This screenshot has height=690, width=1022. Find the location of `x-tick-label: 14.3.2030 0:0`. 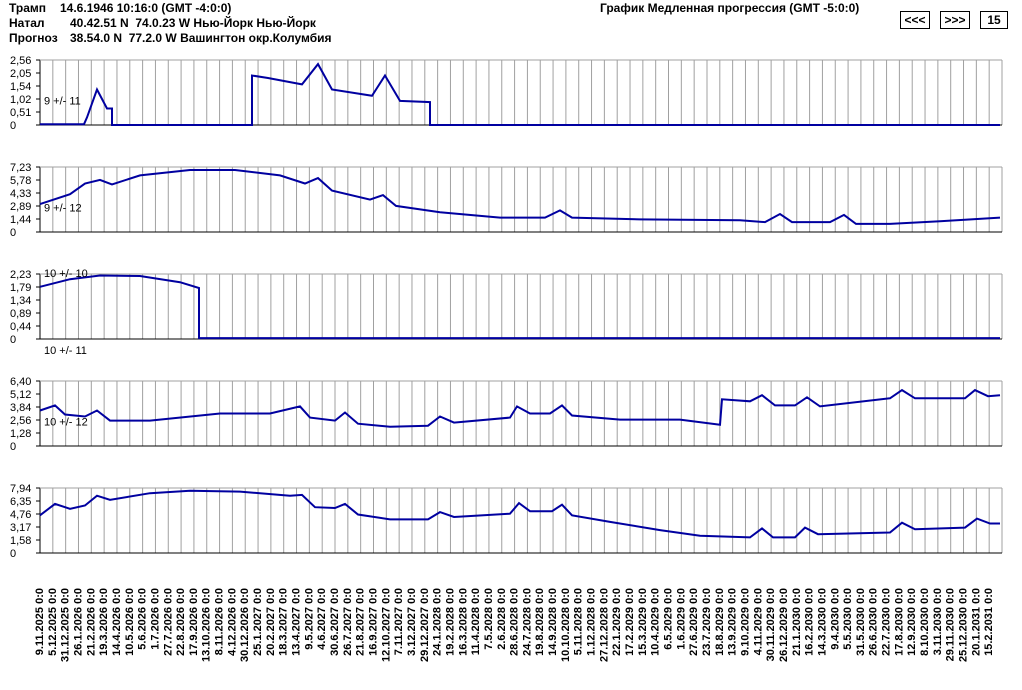

x-tick-label: 14.3.2030 0:0 is located at coordinates (822, 622).